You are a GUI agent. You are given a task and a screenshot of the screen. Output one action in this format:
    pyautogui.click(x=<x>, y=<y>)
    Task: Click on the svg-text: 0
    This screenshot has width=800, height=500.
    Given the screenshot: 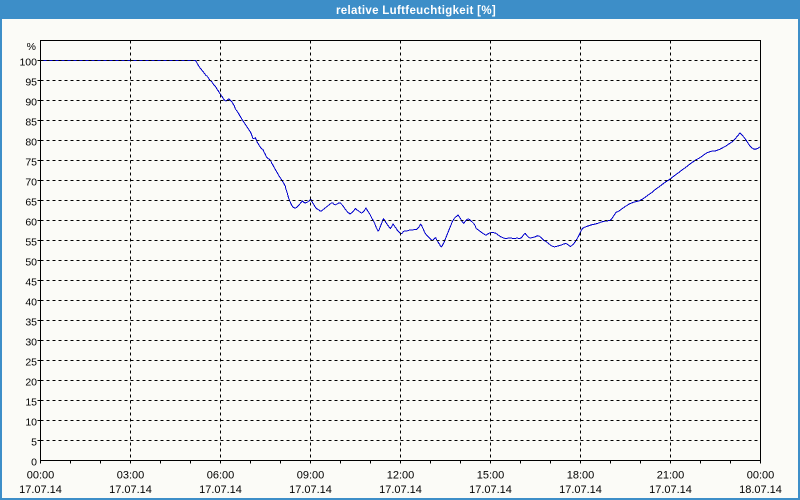 What is the action you would take?
    pyautogui.click(x=34, y=463)
    